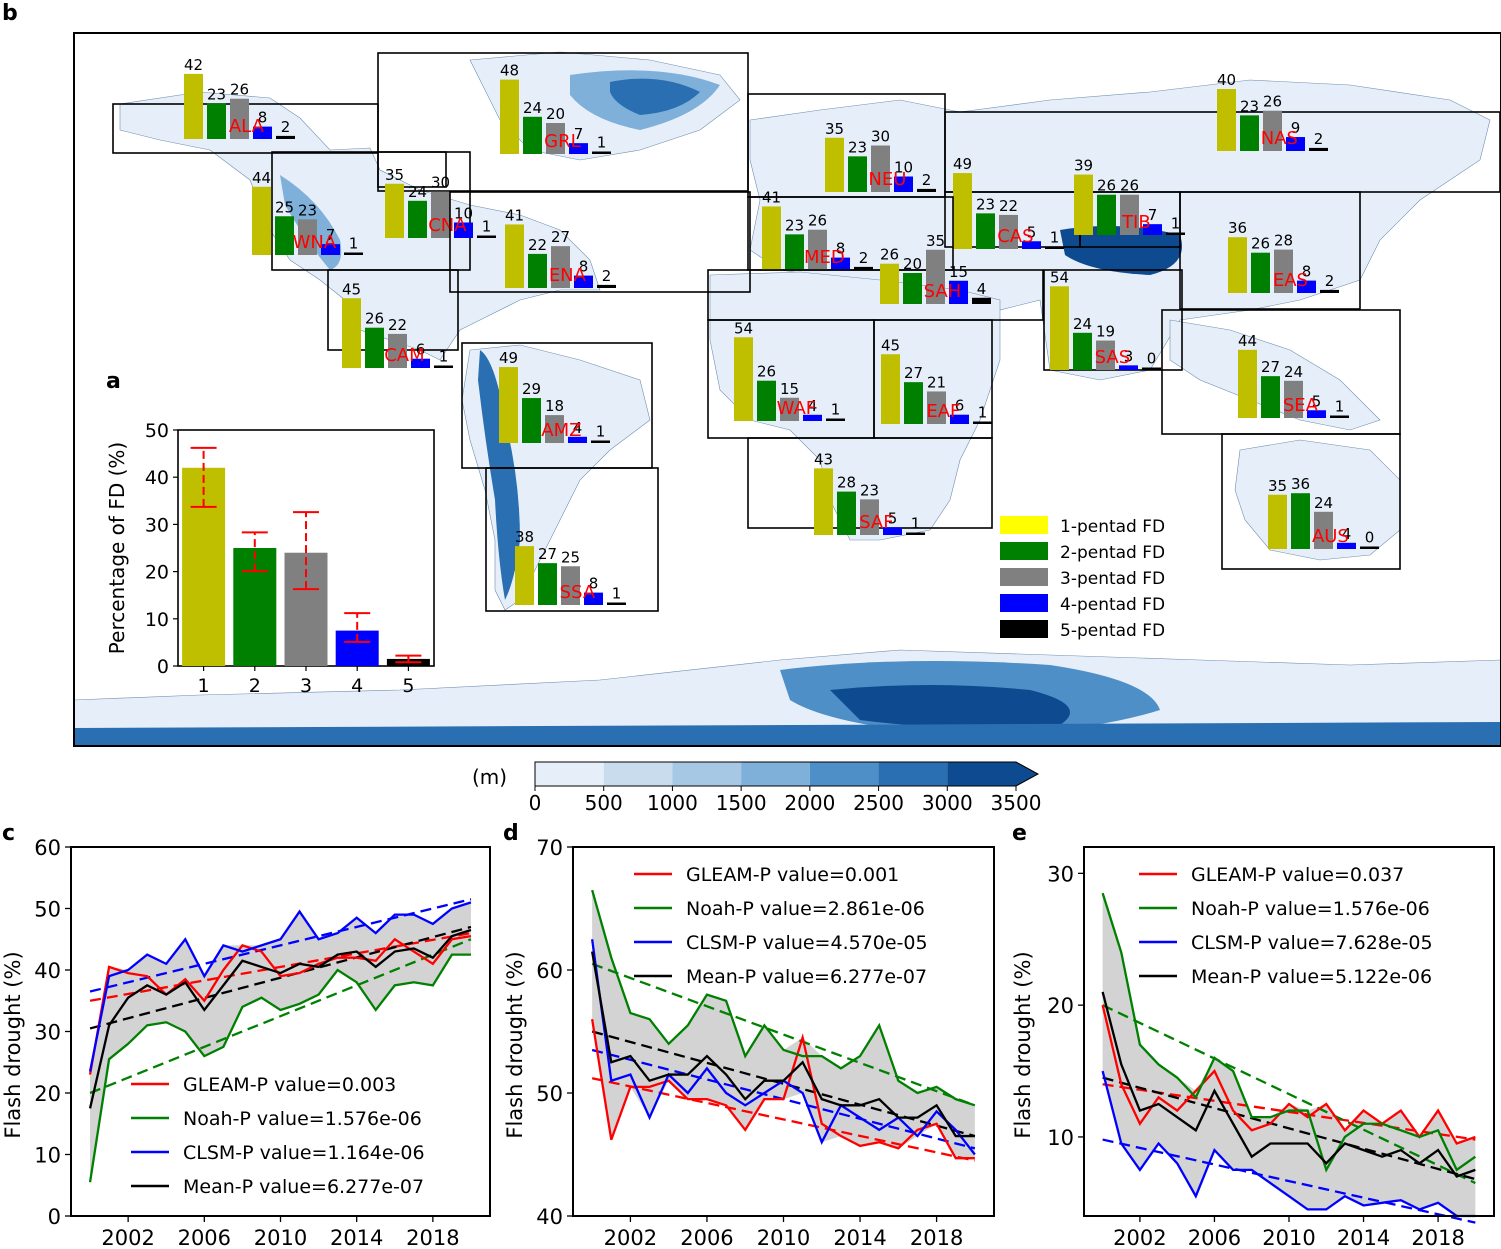 The height and width of the screenshot is (1249, 1501). I want to click on region-bar-label: 38, so click(524, 537).